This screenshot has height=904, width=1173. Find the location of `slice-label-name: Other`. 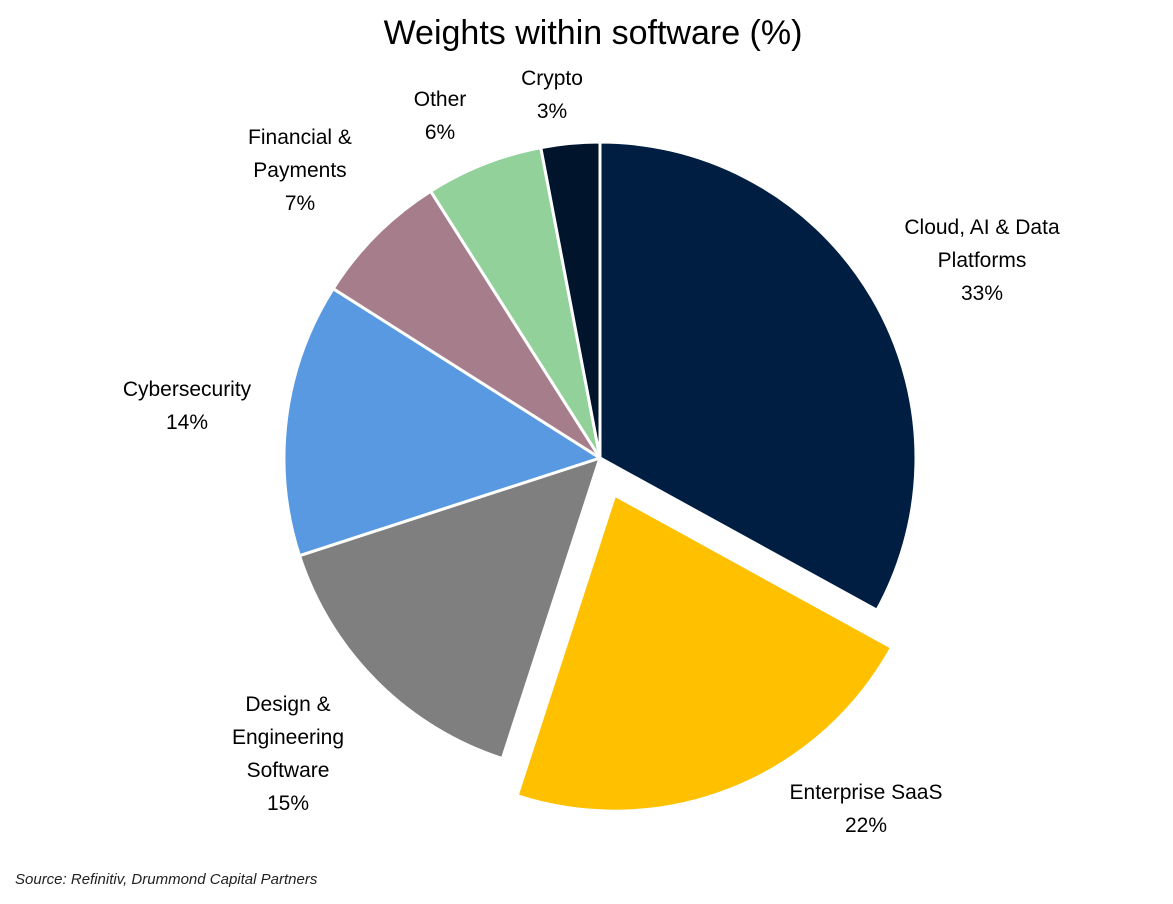

slice-label-name: Other is located at coordinates (440, 99).